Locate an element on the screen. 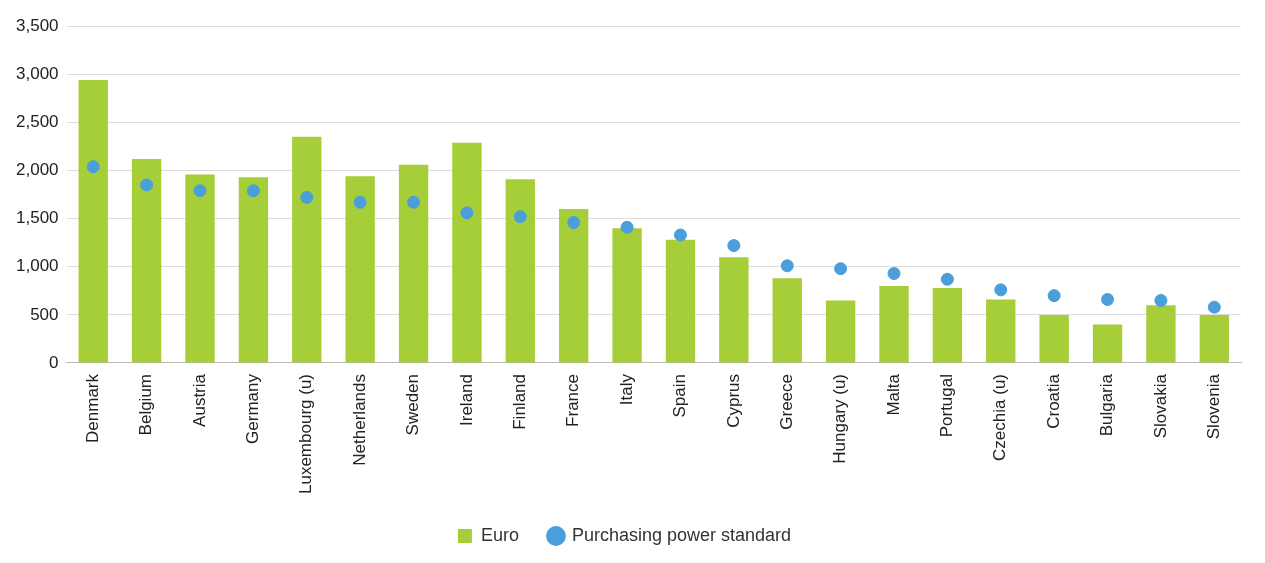  x-tick-label: Bulgaria is located at coordinates (1107, 405).